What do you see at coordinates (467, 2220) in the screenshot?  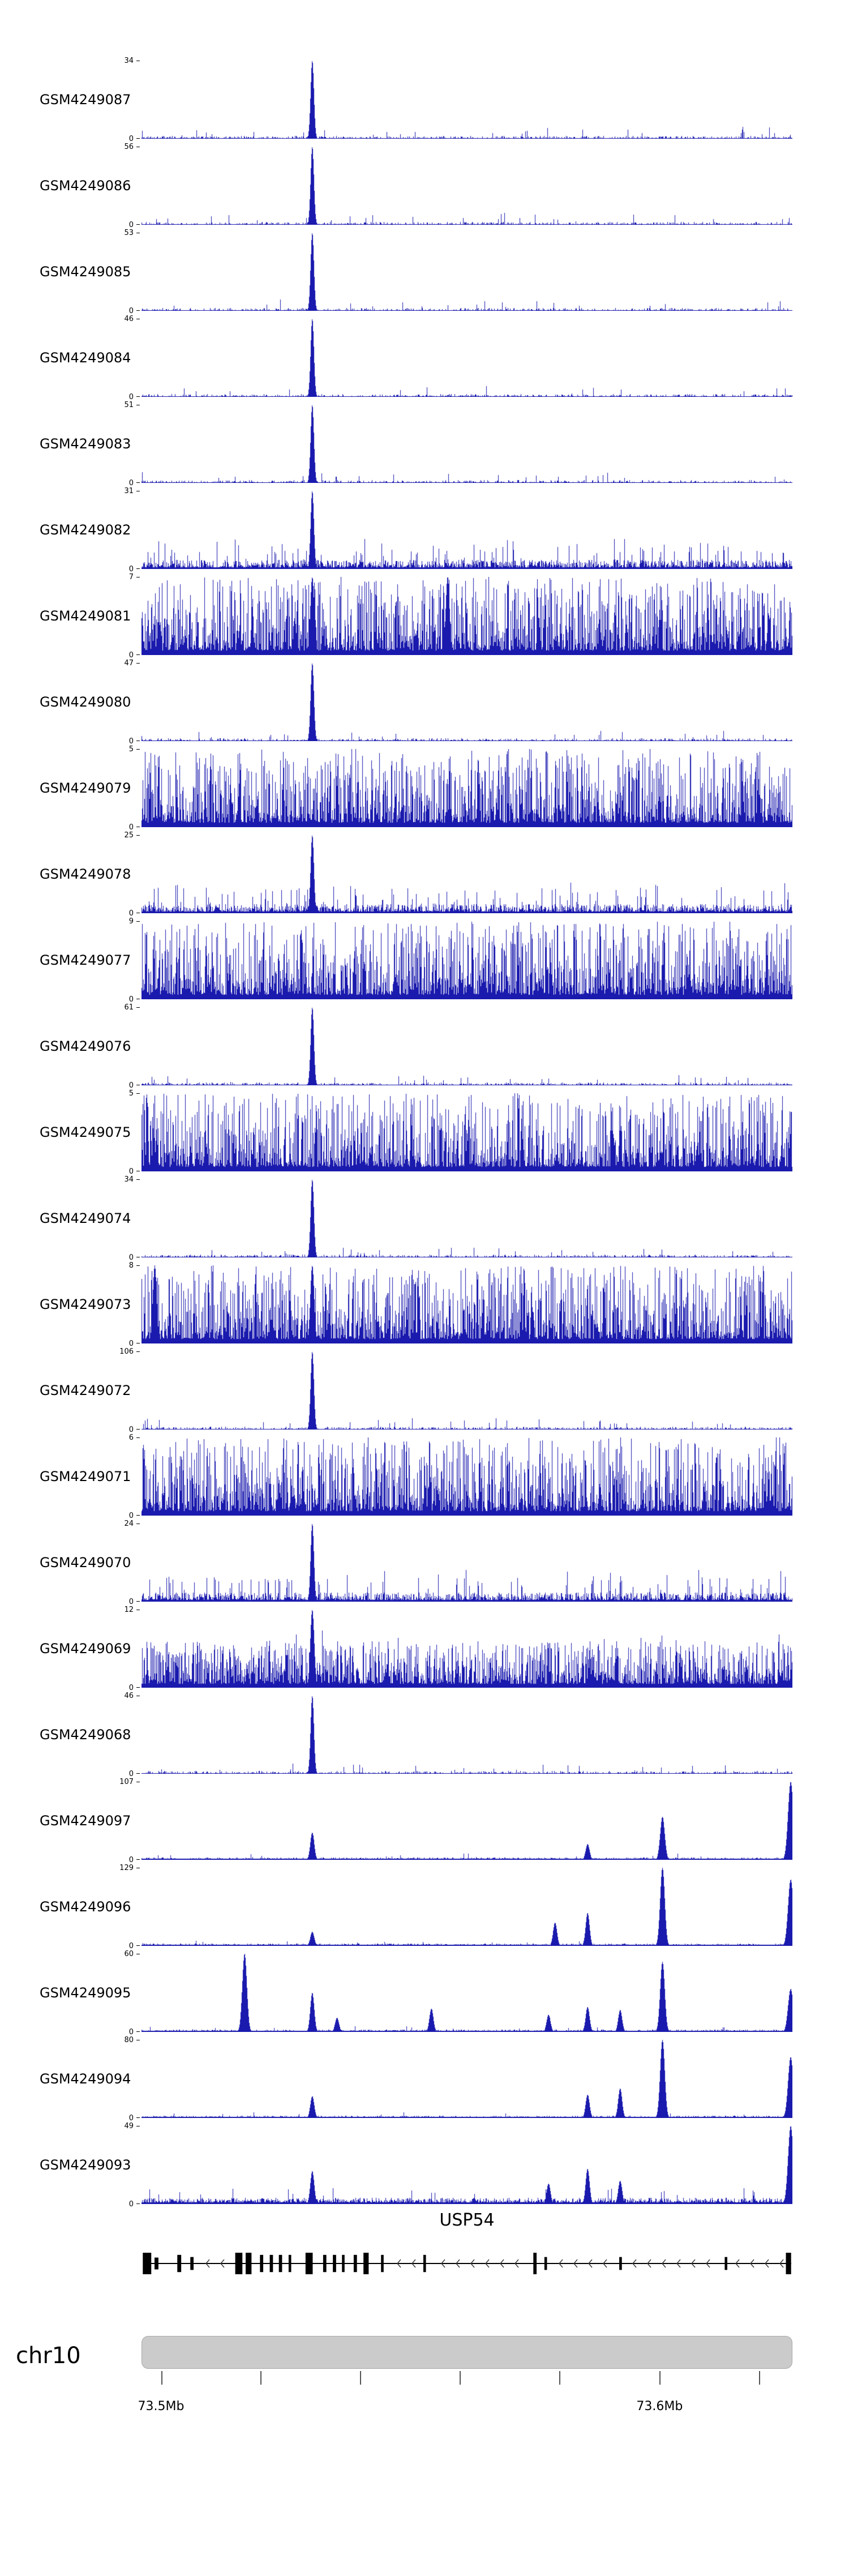 I see `gene-title: USP54` at bounding box center [467, 2220].